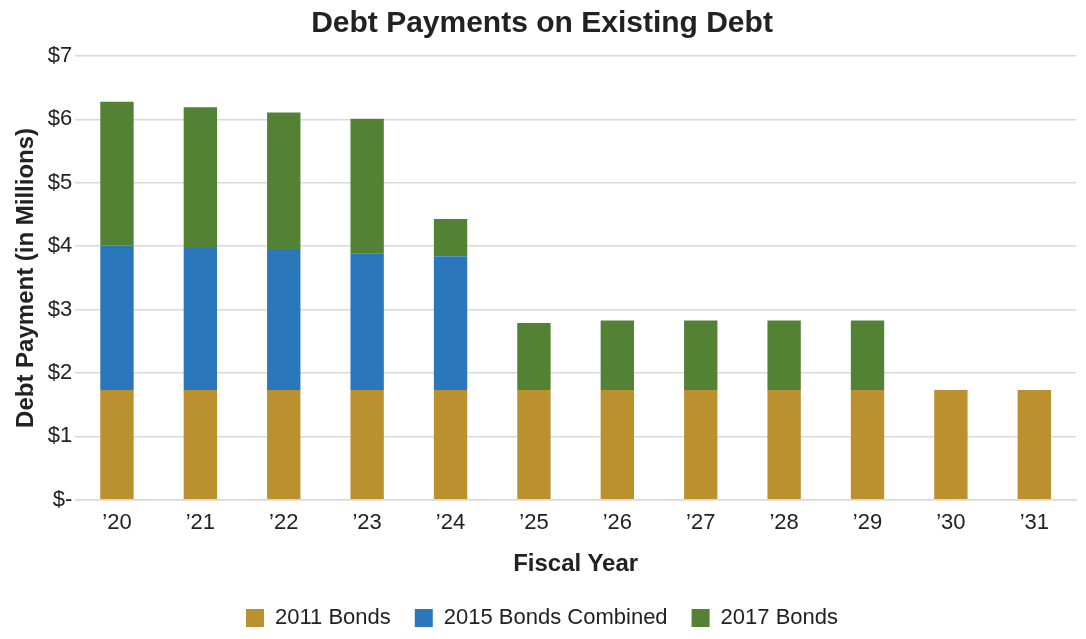 The height and width of the screenshot is (639, 1086). What do you see at coordinates (367, 522) in the screenshot?
I see `x-tick-label: ’23` at bounding box center [367, 522].